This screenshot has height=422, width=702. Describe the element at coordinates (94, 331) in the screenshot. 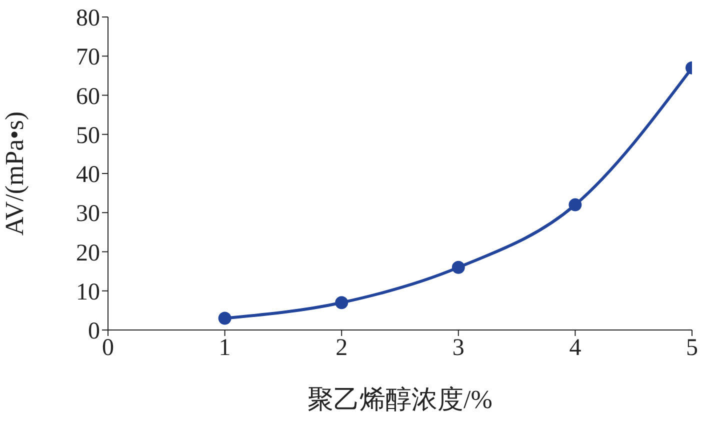

I see `y-tick-label: 0` at that location.